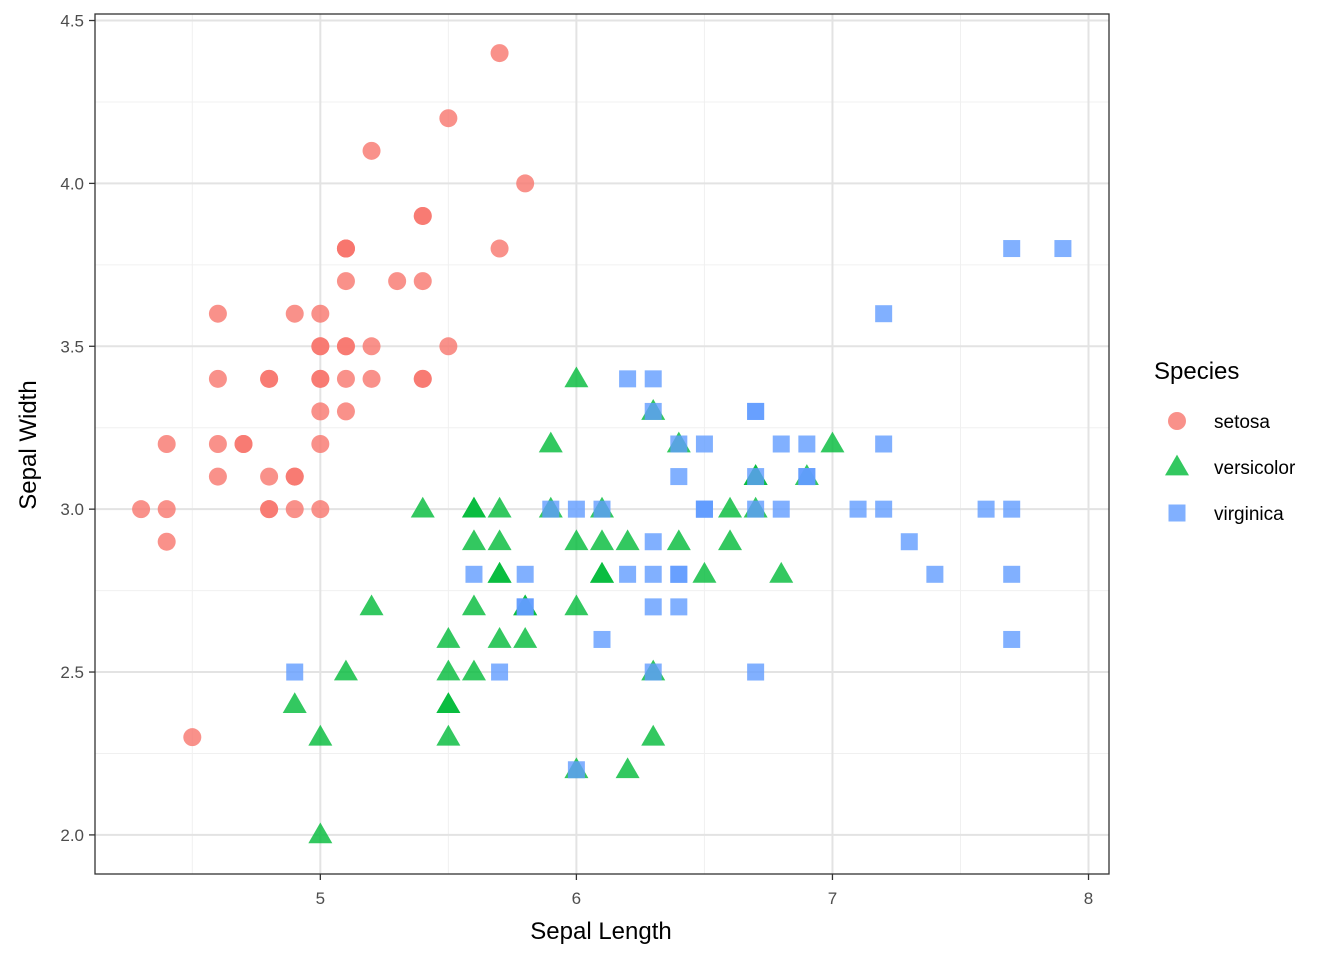 The image size is (1344, 960). What do you see at coordinates (600, 931) in the screenshot?
I see `x-axis-title: Sepal Length` at bounding box center [600, 931].